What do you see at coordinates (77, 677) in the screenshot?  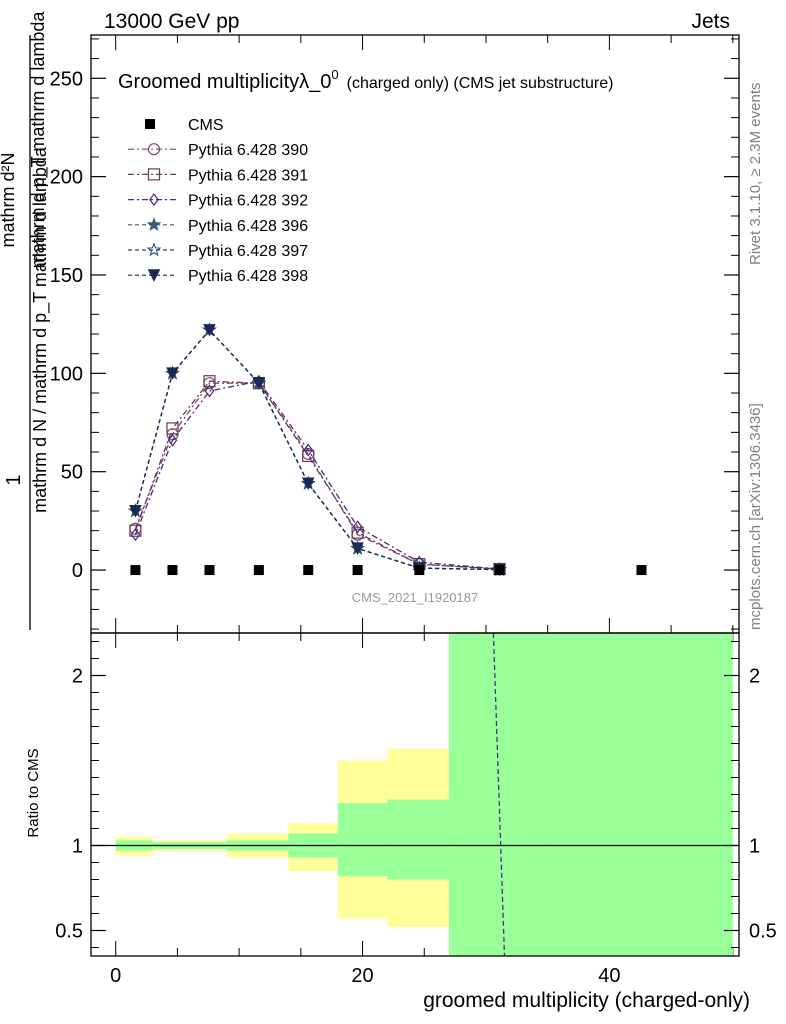 I see `ratio-y-tick-label: 2` at bounding box center [77, 677].